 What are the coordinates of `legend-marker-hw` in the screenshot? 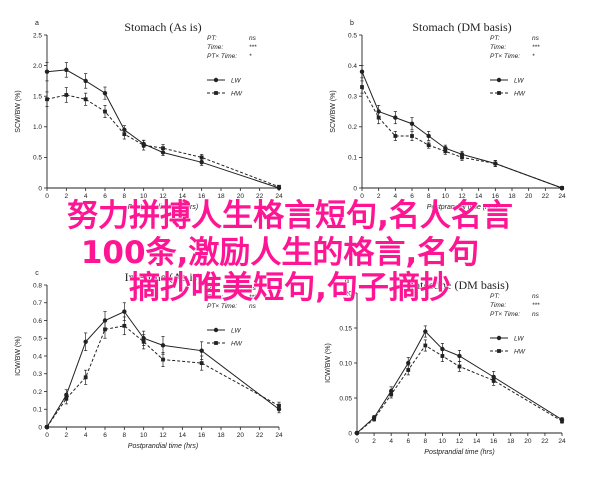 It's located at (499, 351).